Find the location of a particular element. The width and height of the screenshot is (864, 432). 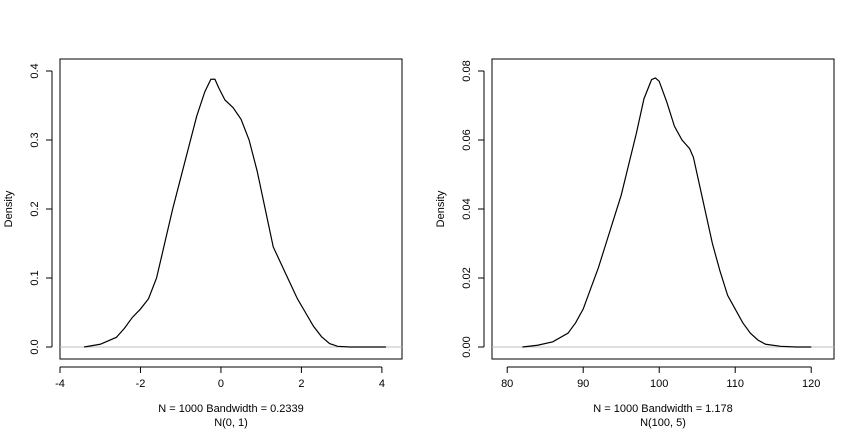

y-tick-label: 0.02 is located at coordinates (467, 277).